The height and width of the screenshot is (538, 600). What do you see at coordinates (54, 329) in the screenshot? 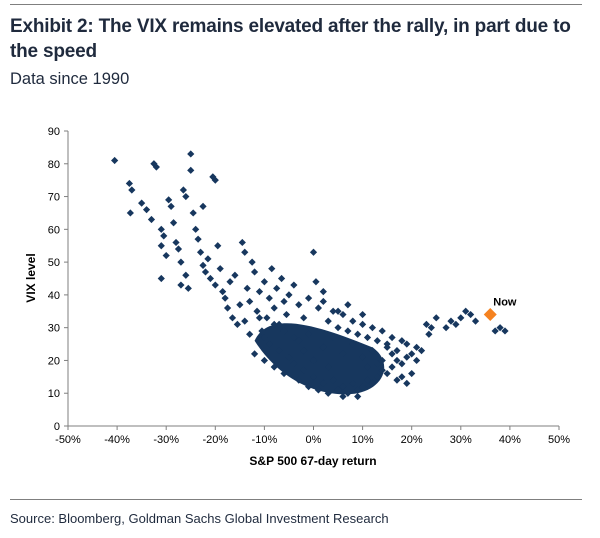
I see `y-tick-label: 30` at bounding box center [54, 329].